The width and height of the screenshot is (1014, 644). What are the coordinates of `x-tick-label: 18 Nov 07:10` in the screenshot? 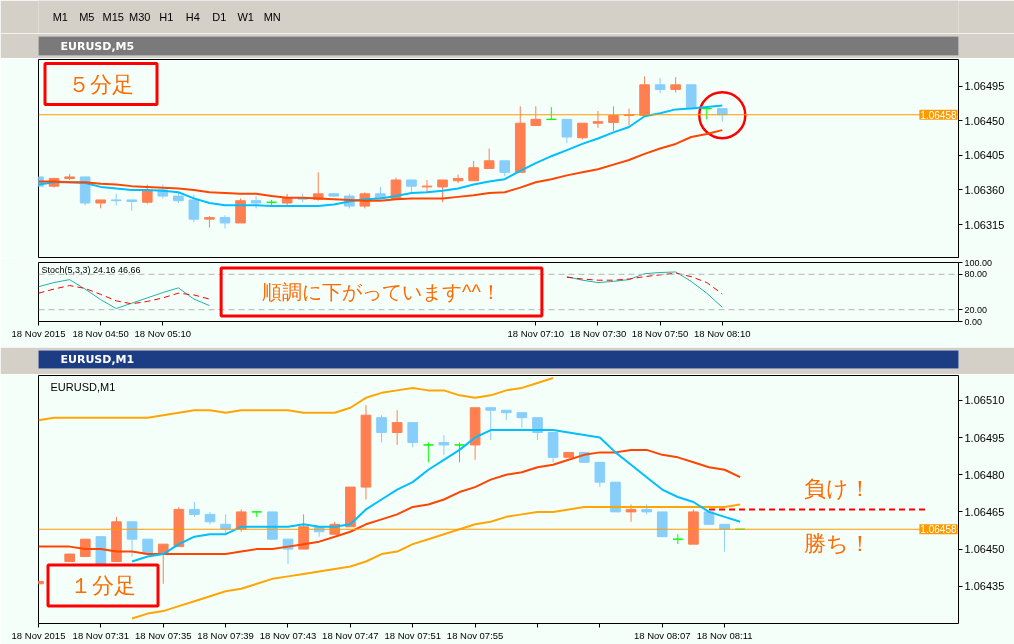 It's located at (536, 333).